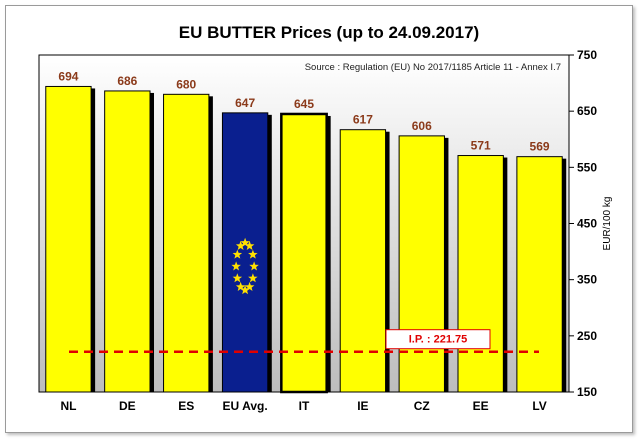 The width and height of the screenshot is (640, 440). Describe the element at coordinates (422, 126) in the screenshot. I see `data-label-cz: 606` at that location.